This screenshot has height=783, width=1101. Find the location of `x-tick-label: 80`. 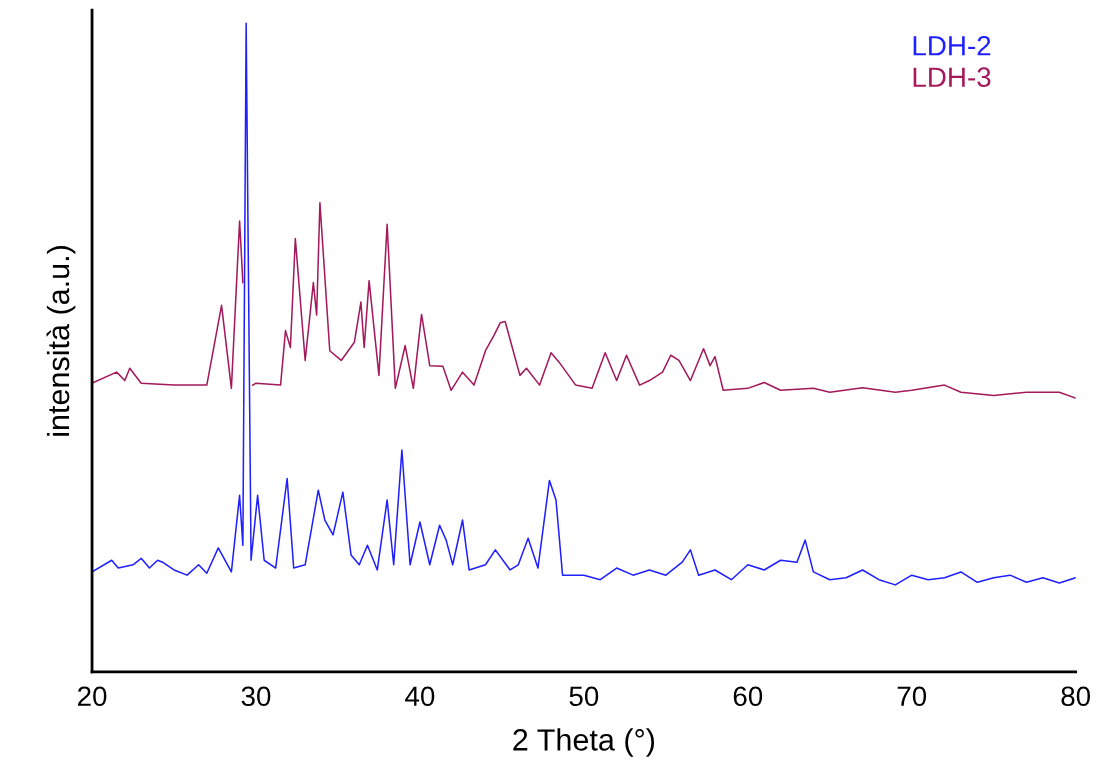

x-tick-label: 80 is located at coordinates (1076, 696).